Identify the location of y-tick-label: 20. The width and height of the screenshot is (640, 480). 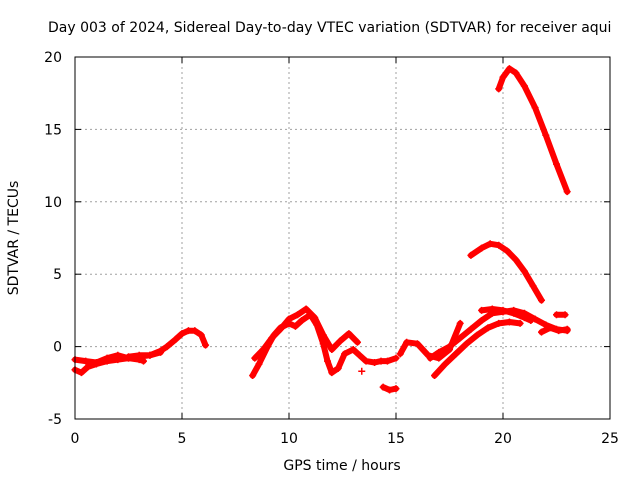
(53, 58).